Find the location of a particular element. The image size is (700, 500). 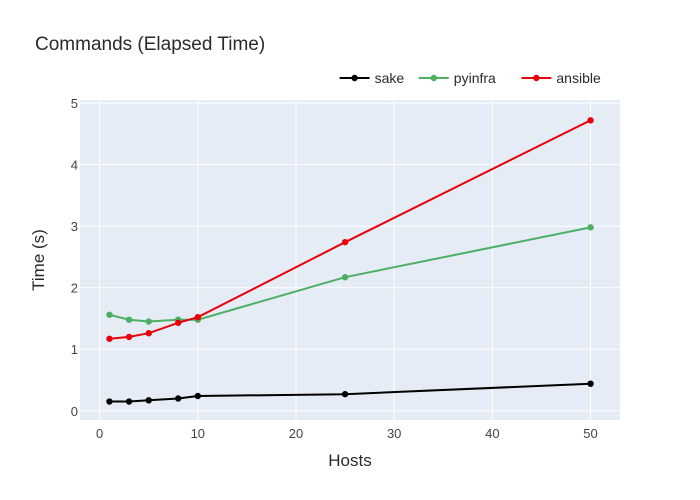

legend-label: ansible is located at coordinates (578, 78).